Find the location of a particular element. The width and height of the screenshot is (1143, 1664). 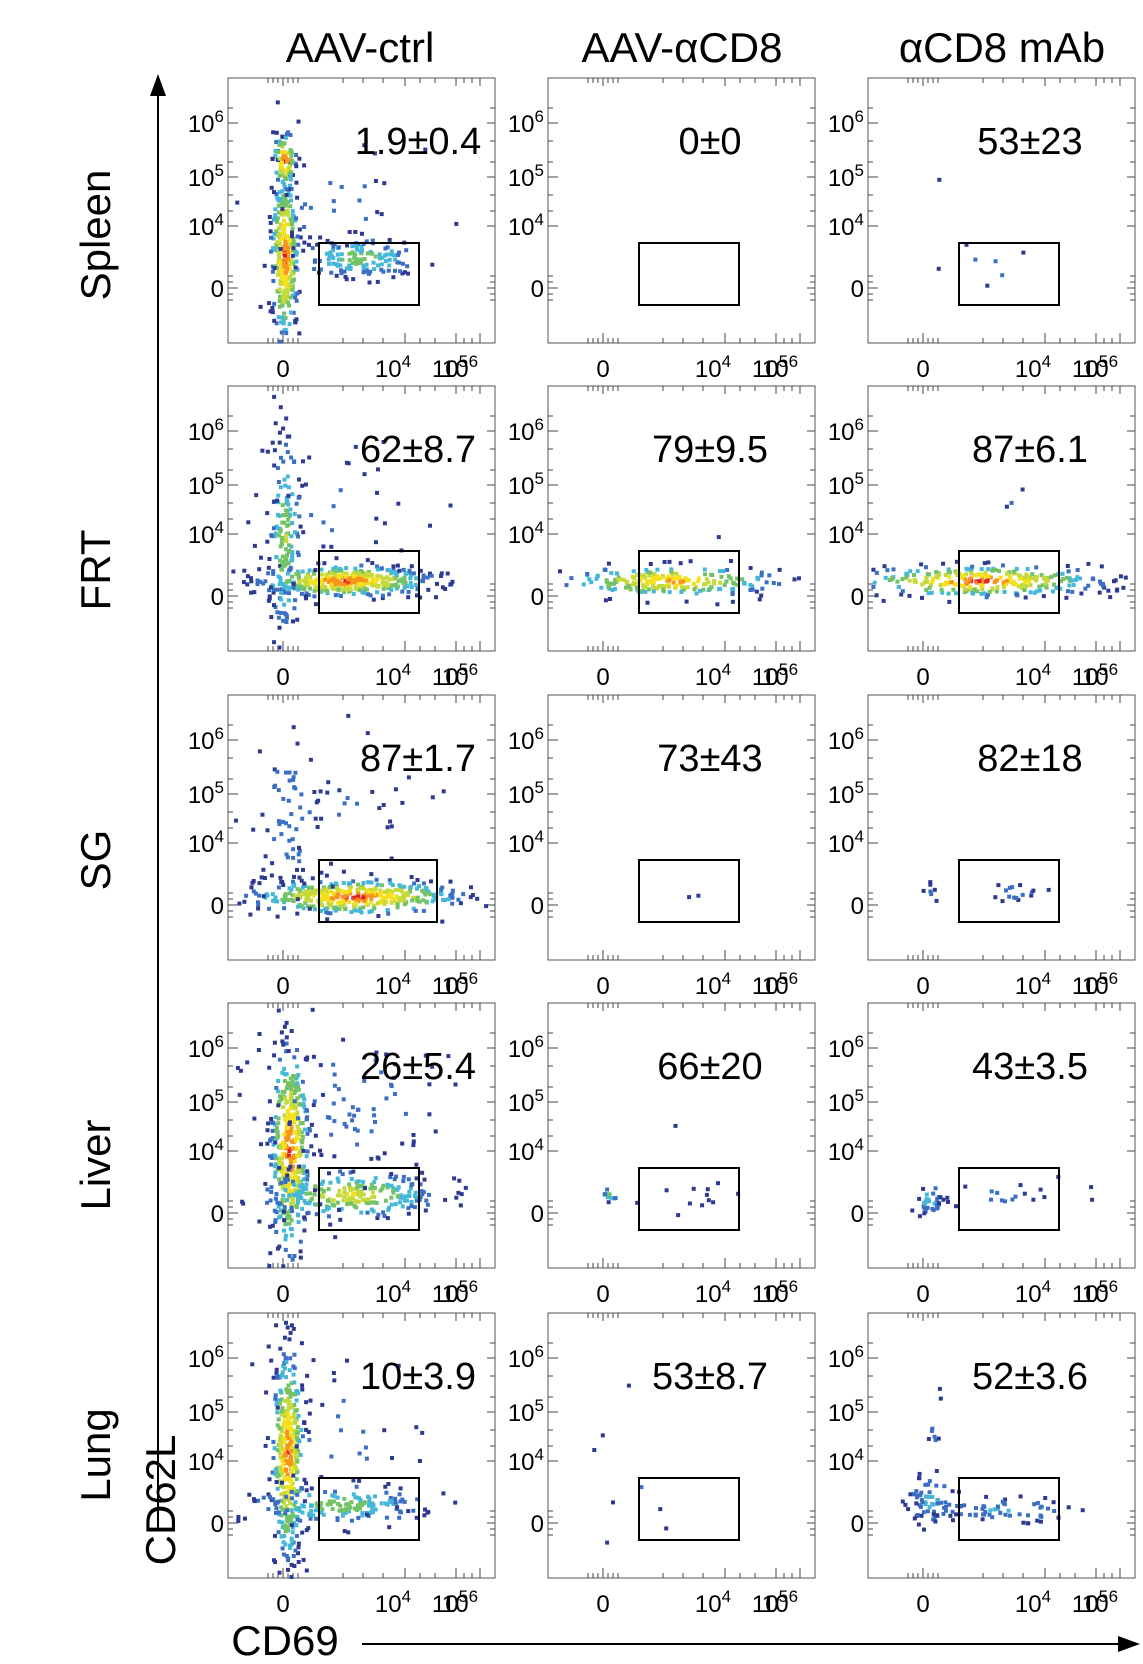

y-axis-arrowhead is located at coordinates (158, 85).